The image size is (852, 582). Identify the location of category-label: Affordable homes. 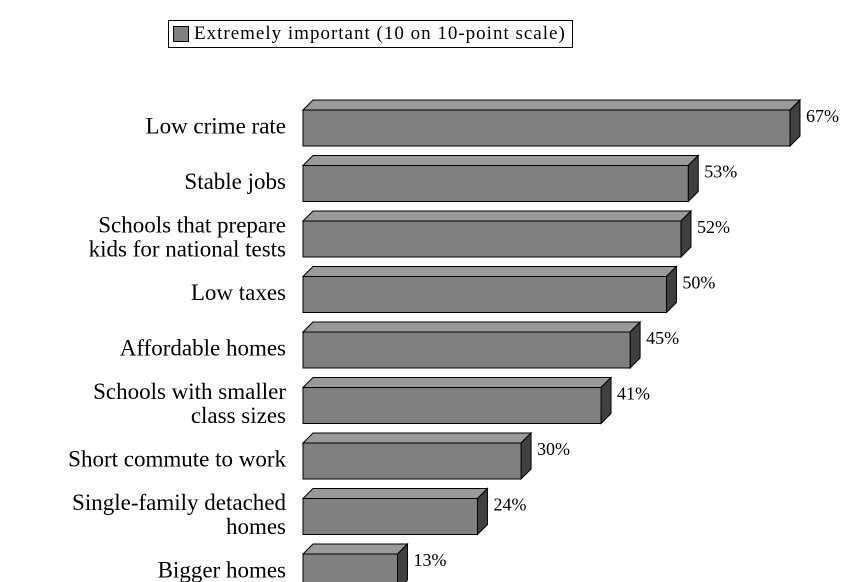
(203, 347).